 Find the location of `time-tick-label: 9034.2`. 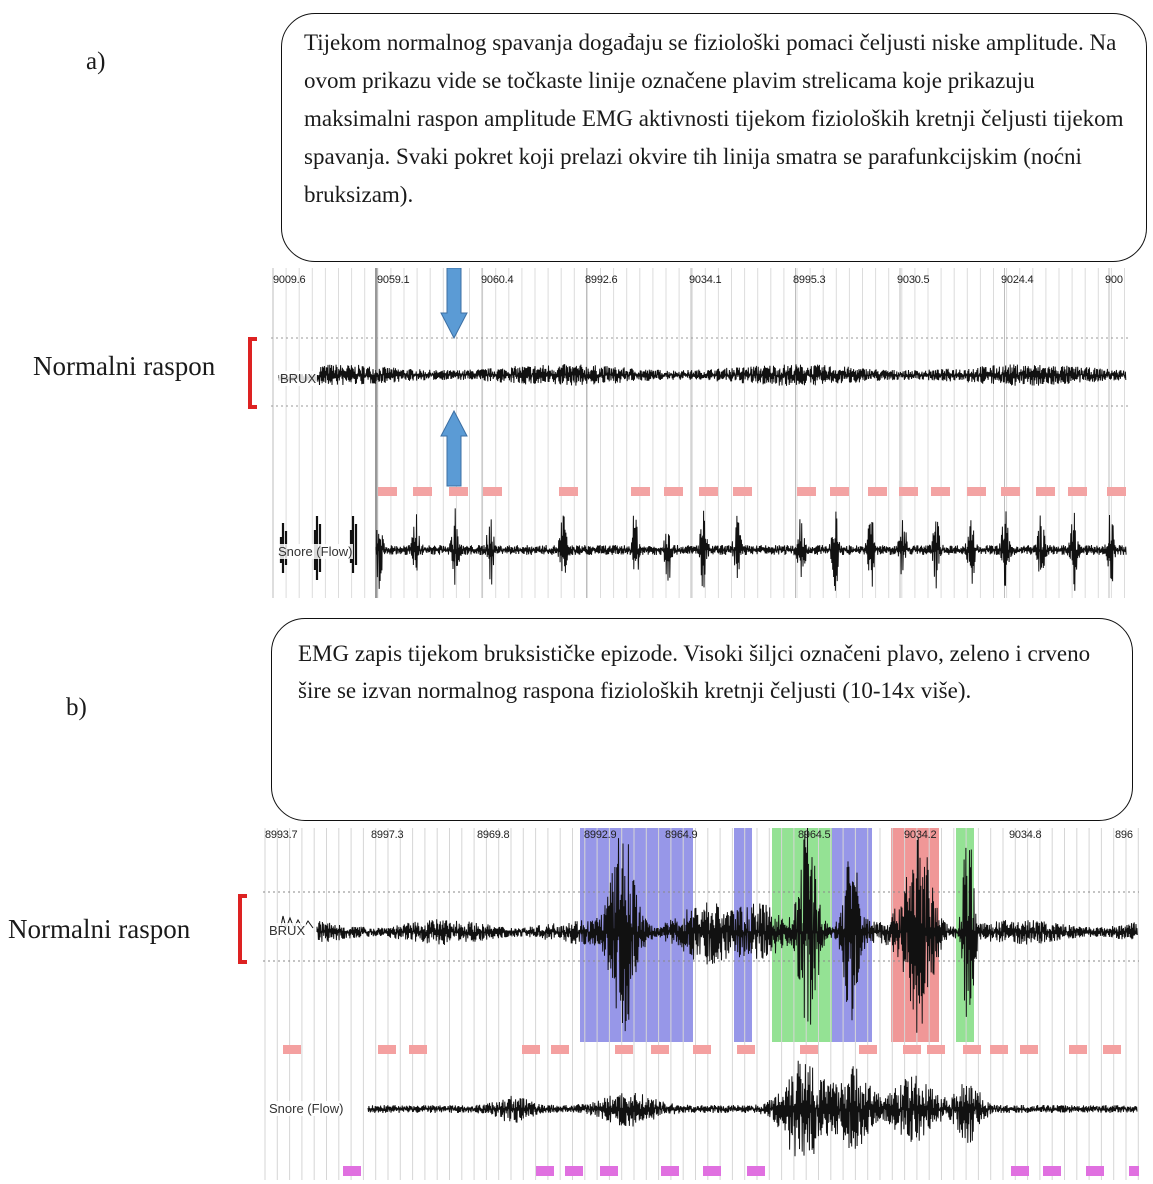

time-tick-label: 9034.2 is located at coordinates (920, 835).